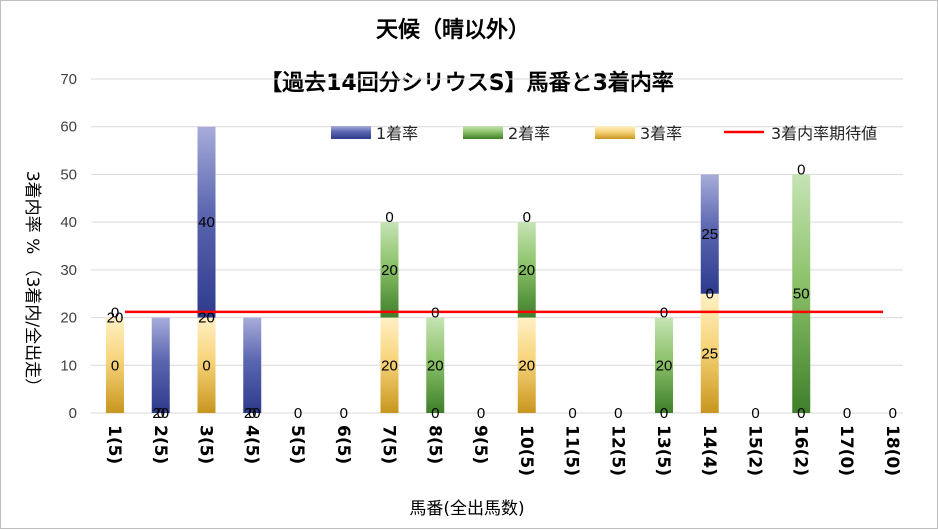  I want to click on x-tick-label: 15(2), so click(755, 450).